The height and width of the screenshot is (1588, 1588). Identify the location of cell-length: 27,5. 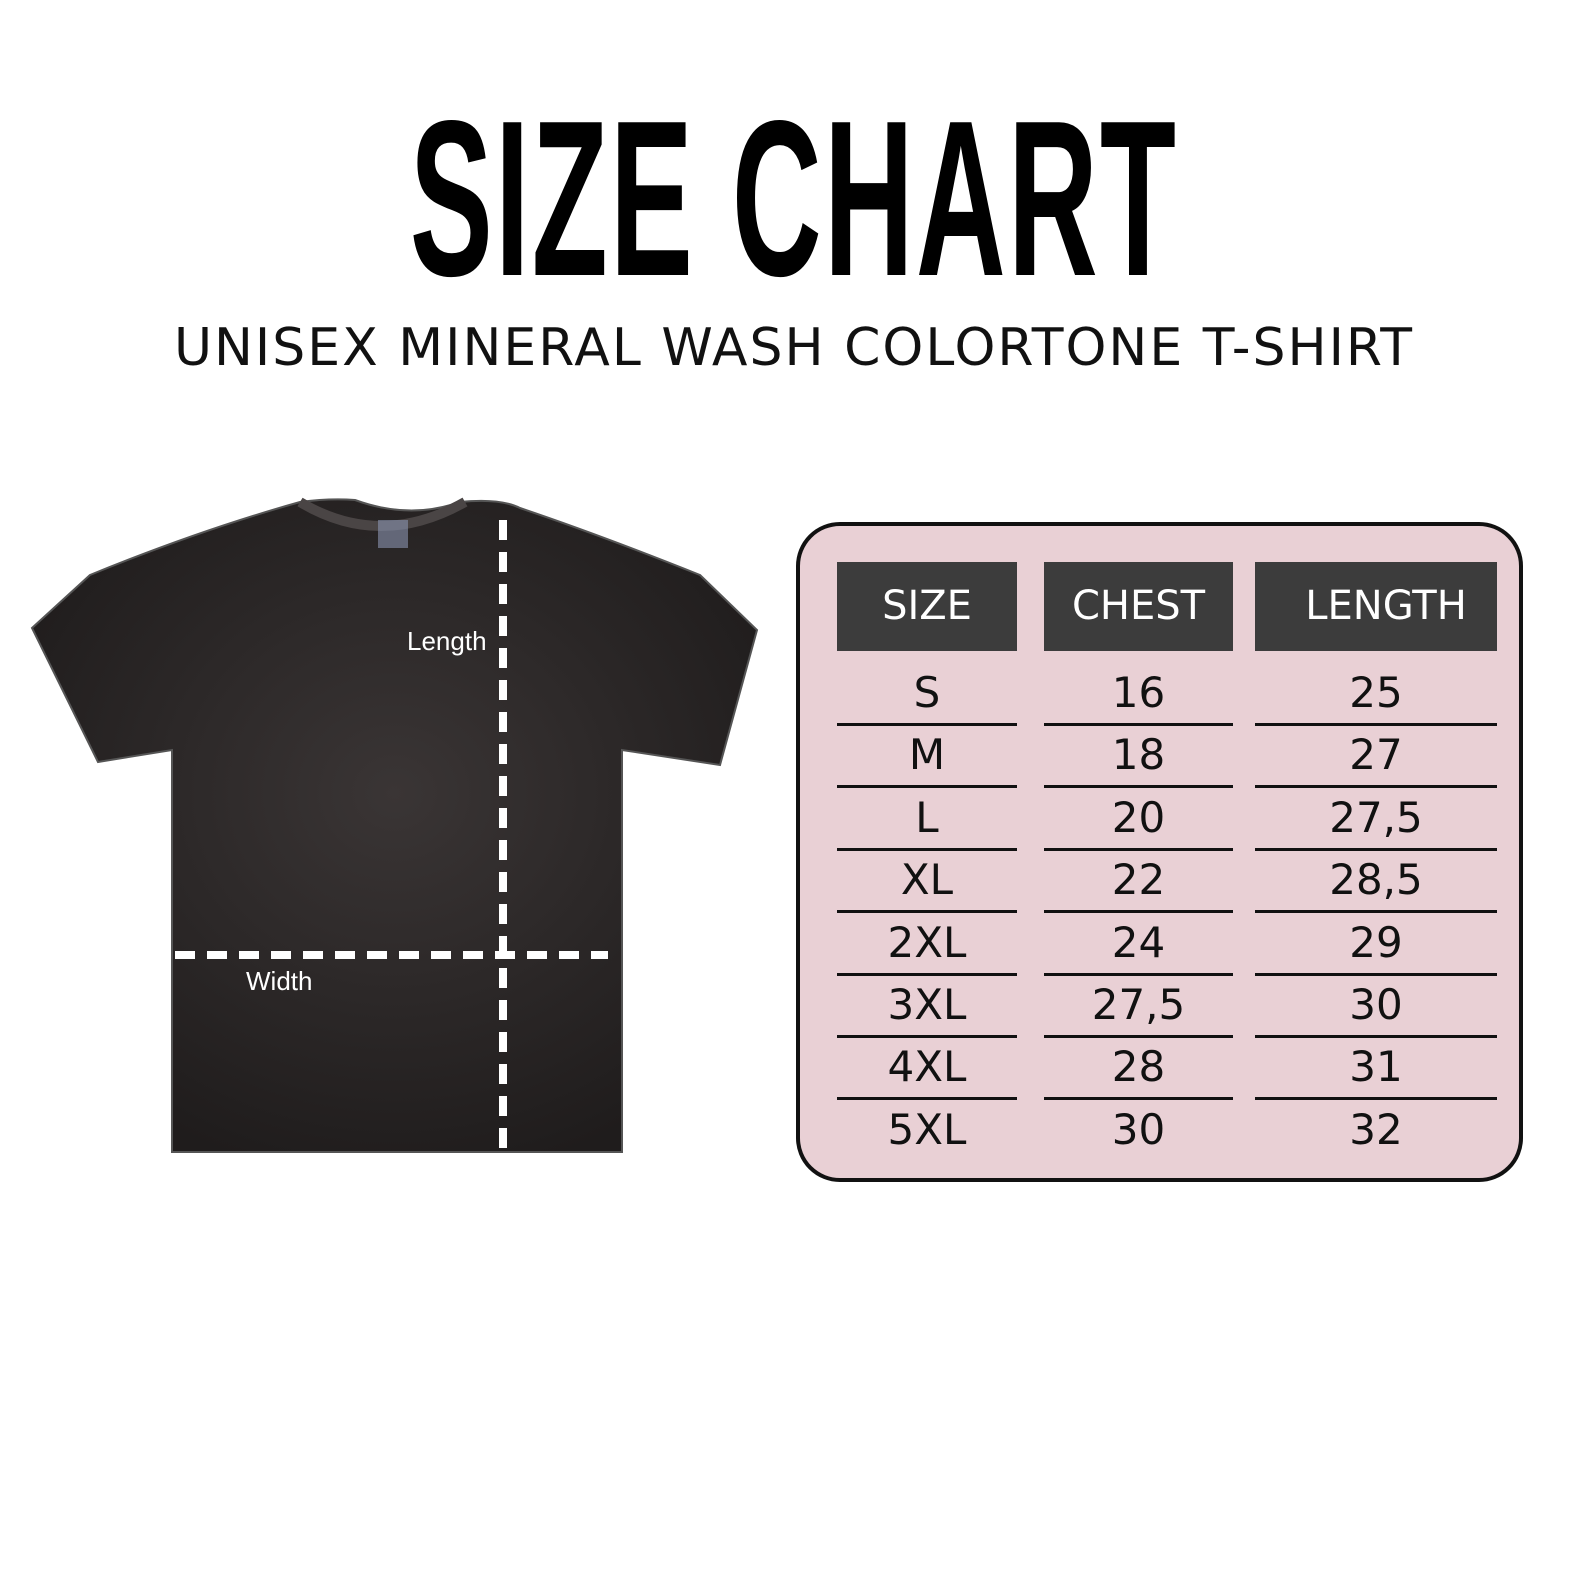
(1376, 817).